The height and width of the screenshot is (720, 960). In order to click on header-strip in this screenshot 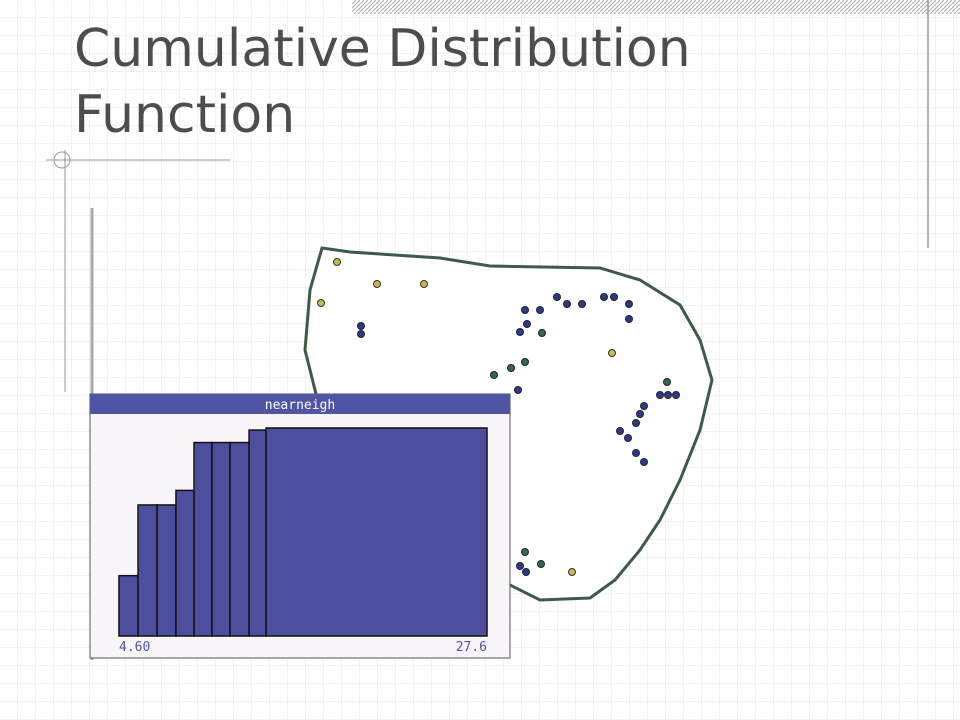, I will do `click(656, 7)`.